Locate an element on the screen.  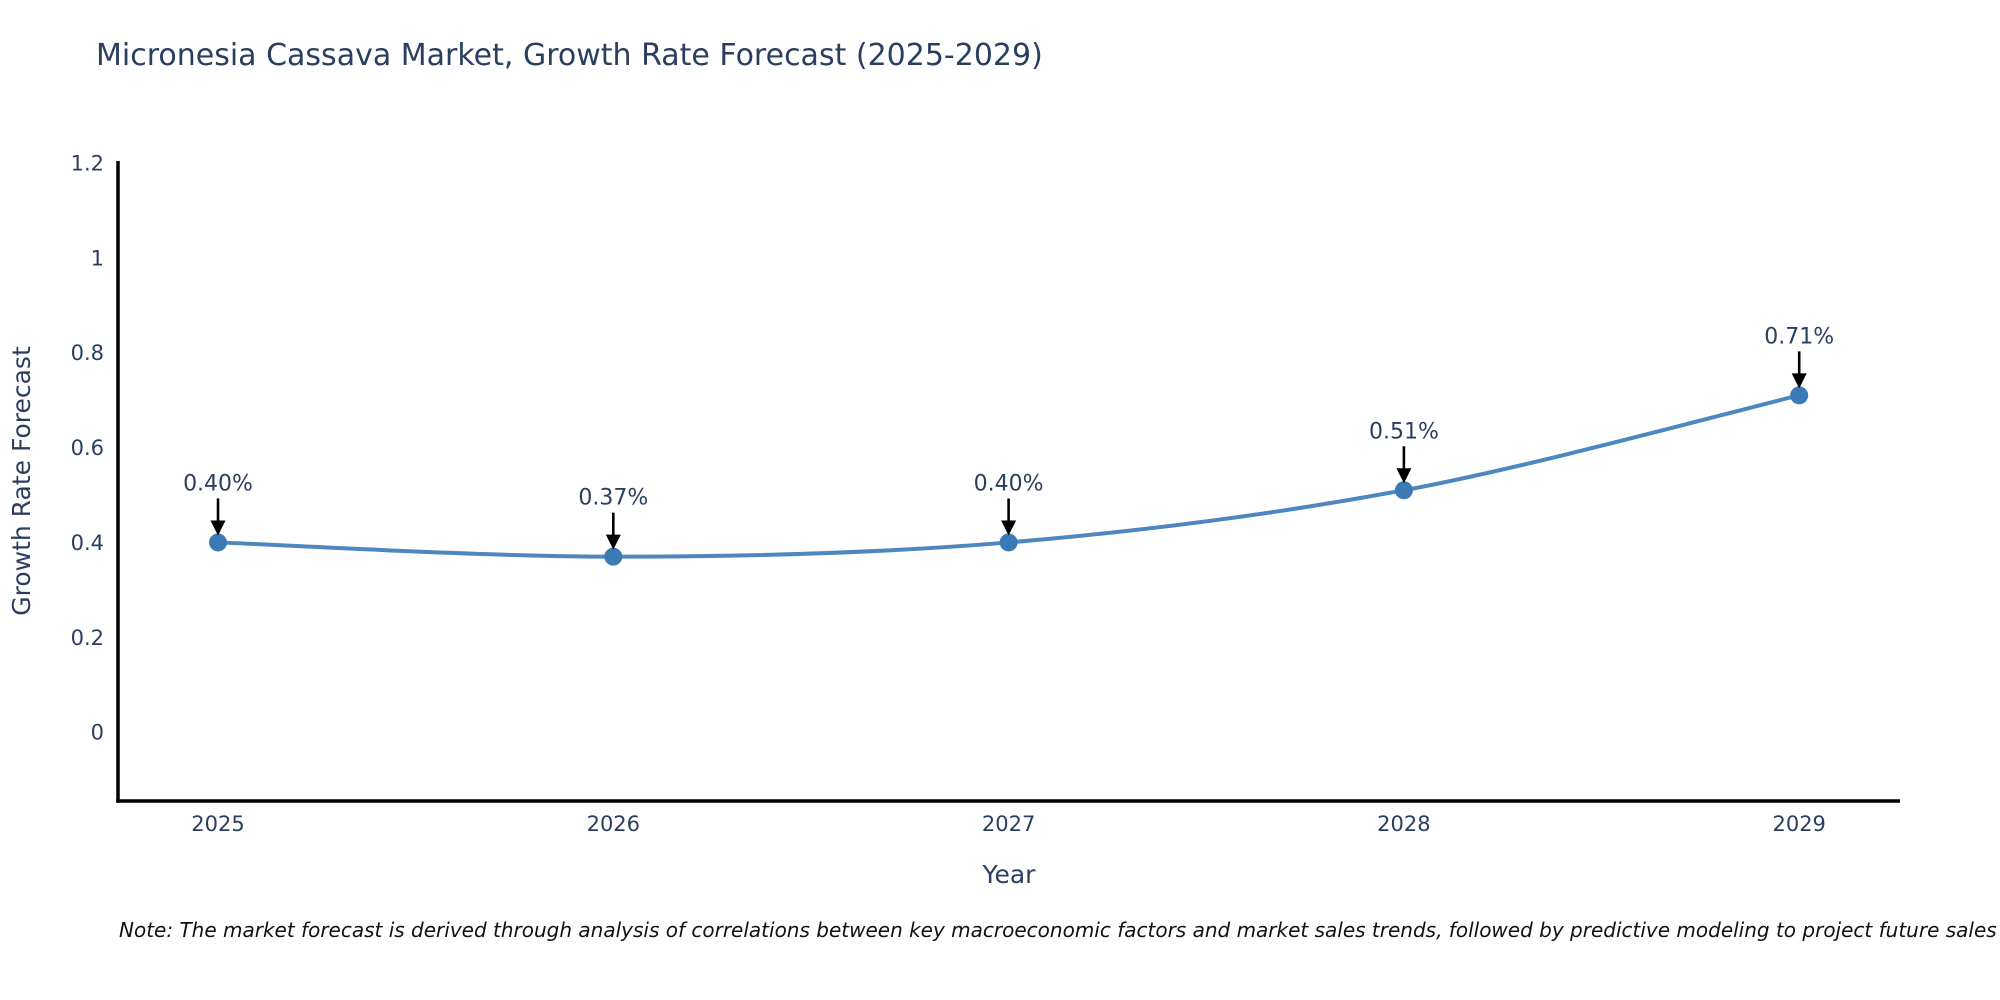
x-axis-title: Year is located at coordinates (1009, 874).